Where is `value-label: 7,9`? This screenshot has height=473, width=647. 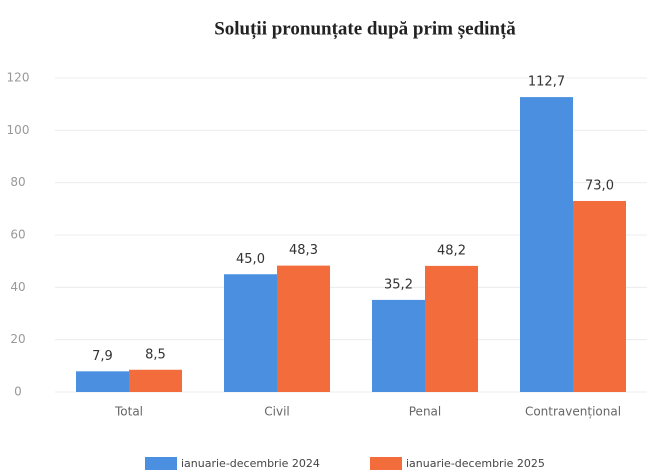 value-label: 7,9 is located at coordinates (102, 356).